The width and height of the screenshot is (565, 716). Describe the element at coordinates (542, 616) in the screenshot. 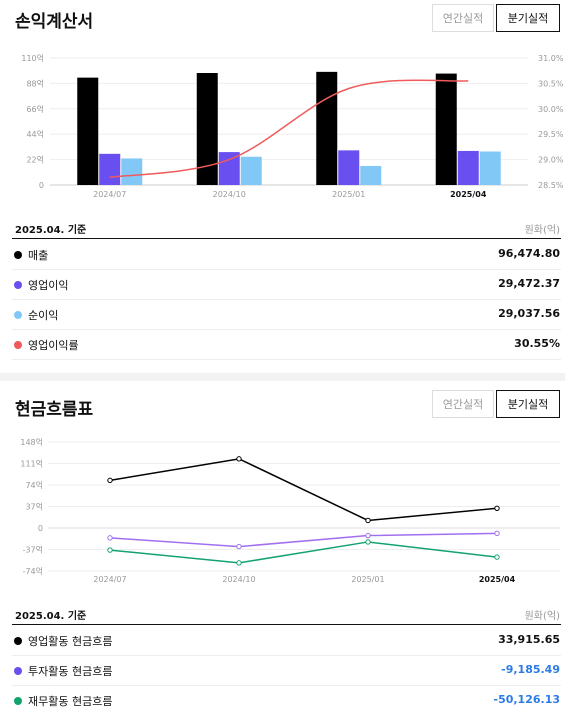

I see `cashflow-unit: 원화(억)` at that location.